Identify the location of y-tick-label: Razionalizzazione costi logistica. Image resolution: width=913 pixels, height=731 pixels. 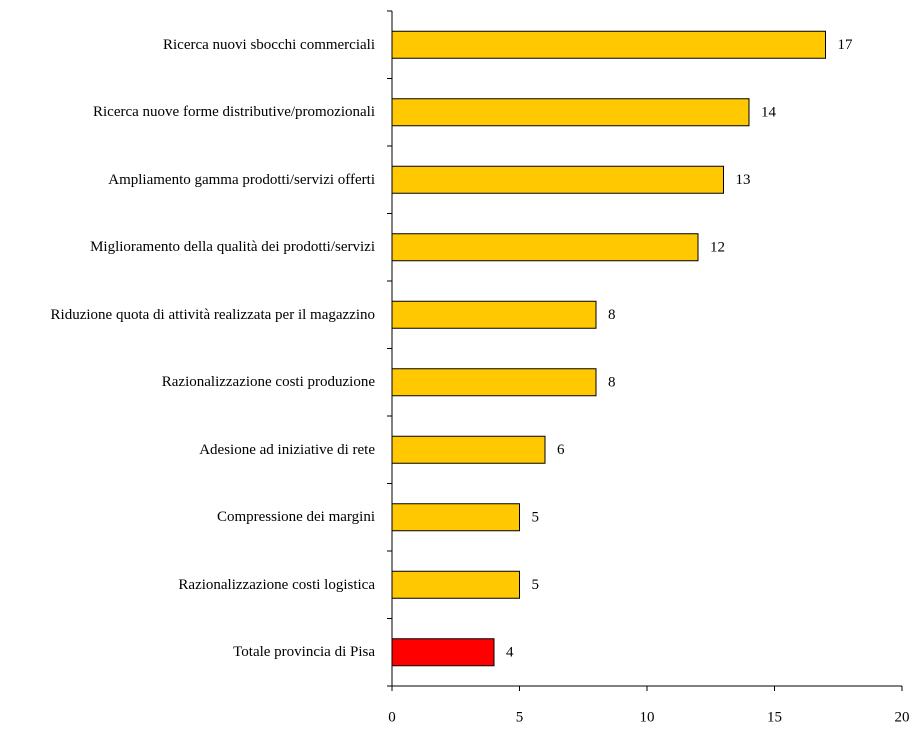
(276, 584).